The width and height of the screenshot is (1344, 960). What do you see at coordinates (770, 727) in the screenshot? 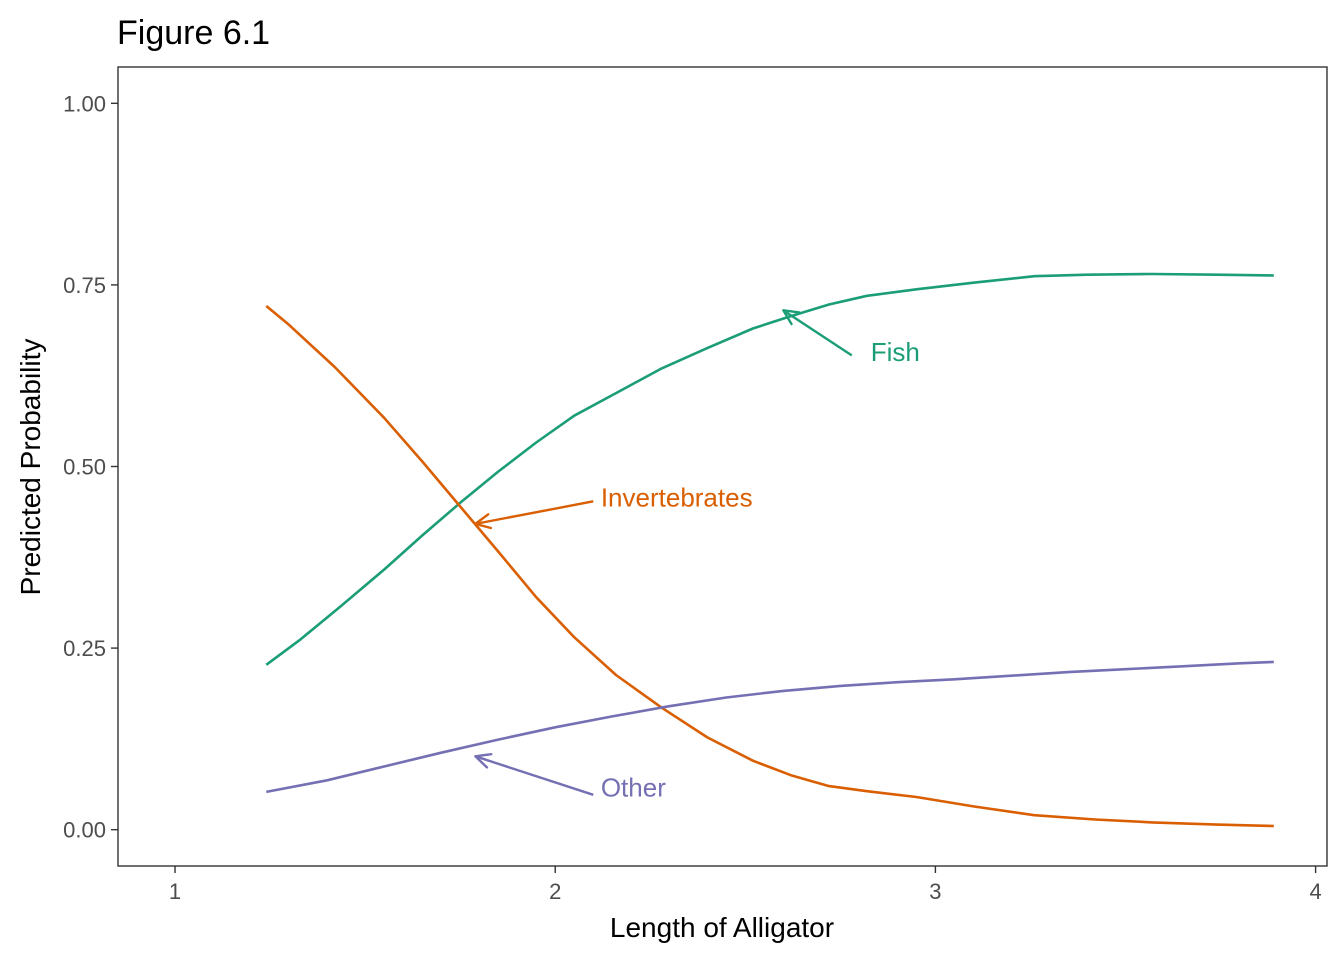
I see `series-line-other` at bounding box center [770, 727].